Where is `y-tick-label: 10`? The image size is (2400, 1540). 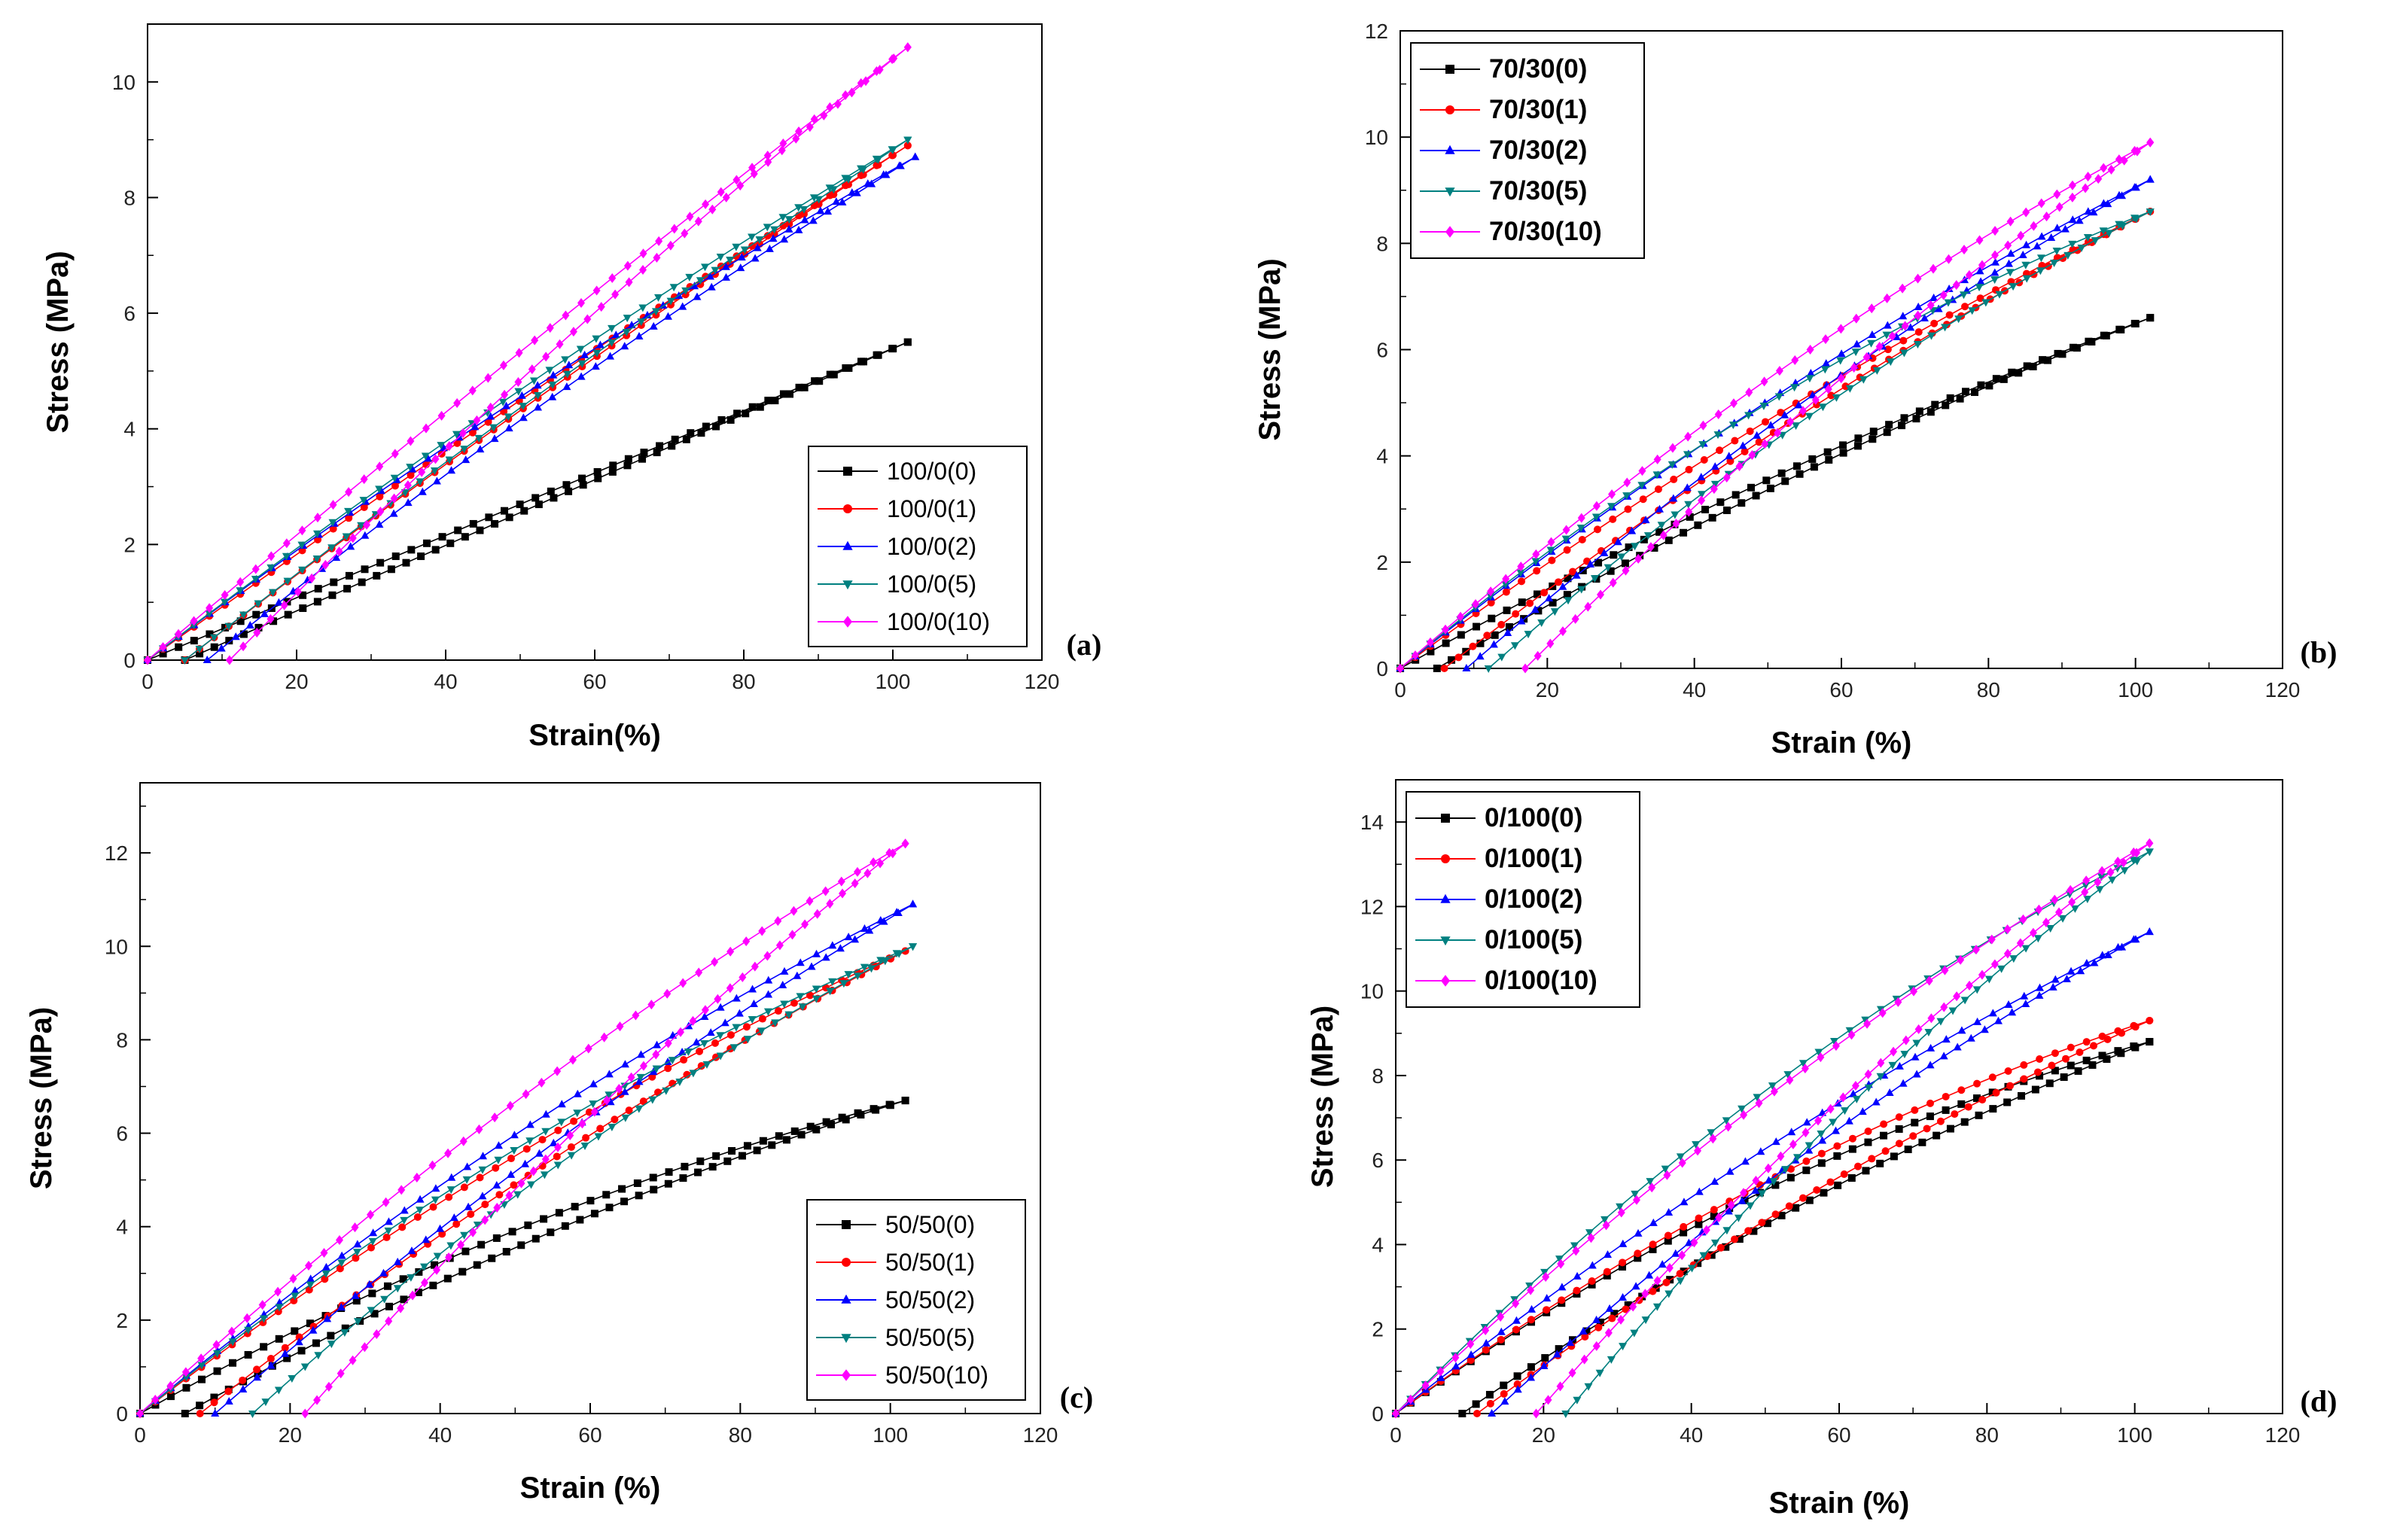 y-tick-label: 10 is located at coordinates (124, 82).